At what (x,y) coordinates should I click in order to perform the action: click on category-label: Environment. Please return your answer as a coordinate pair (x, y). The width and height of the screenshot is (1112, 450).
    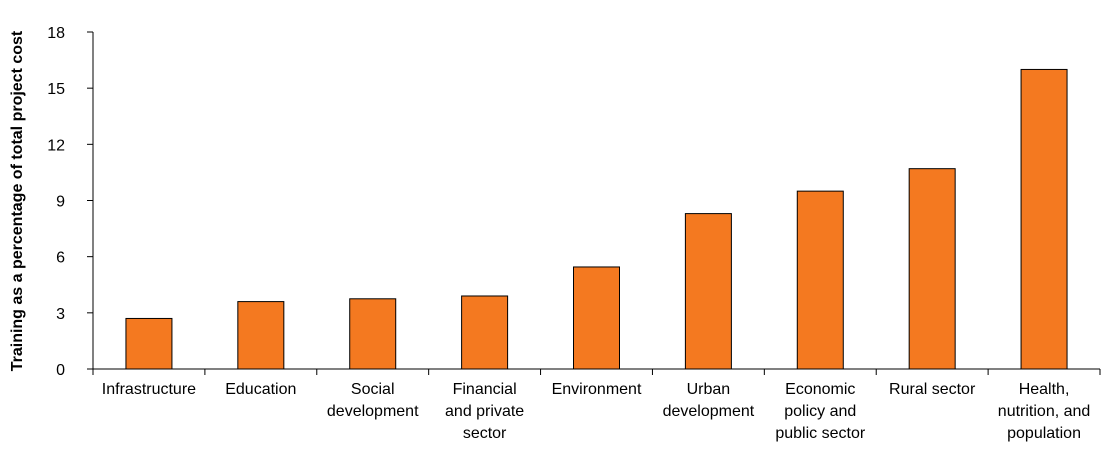
    Looking at the image, I should click on (597, 389).